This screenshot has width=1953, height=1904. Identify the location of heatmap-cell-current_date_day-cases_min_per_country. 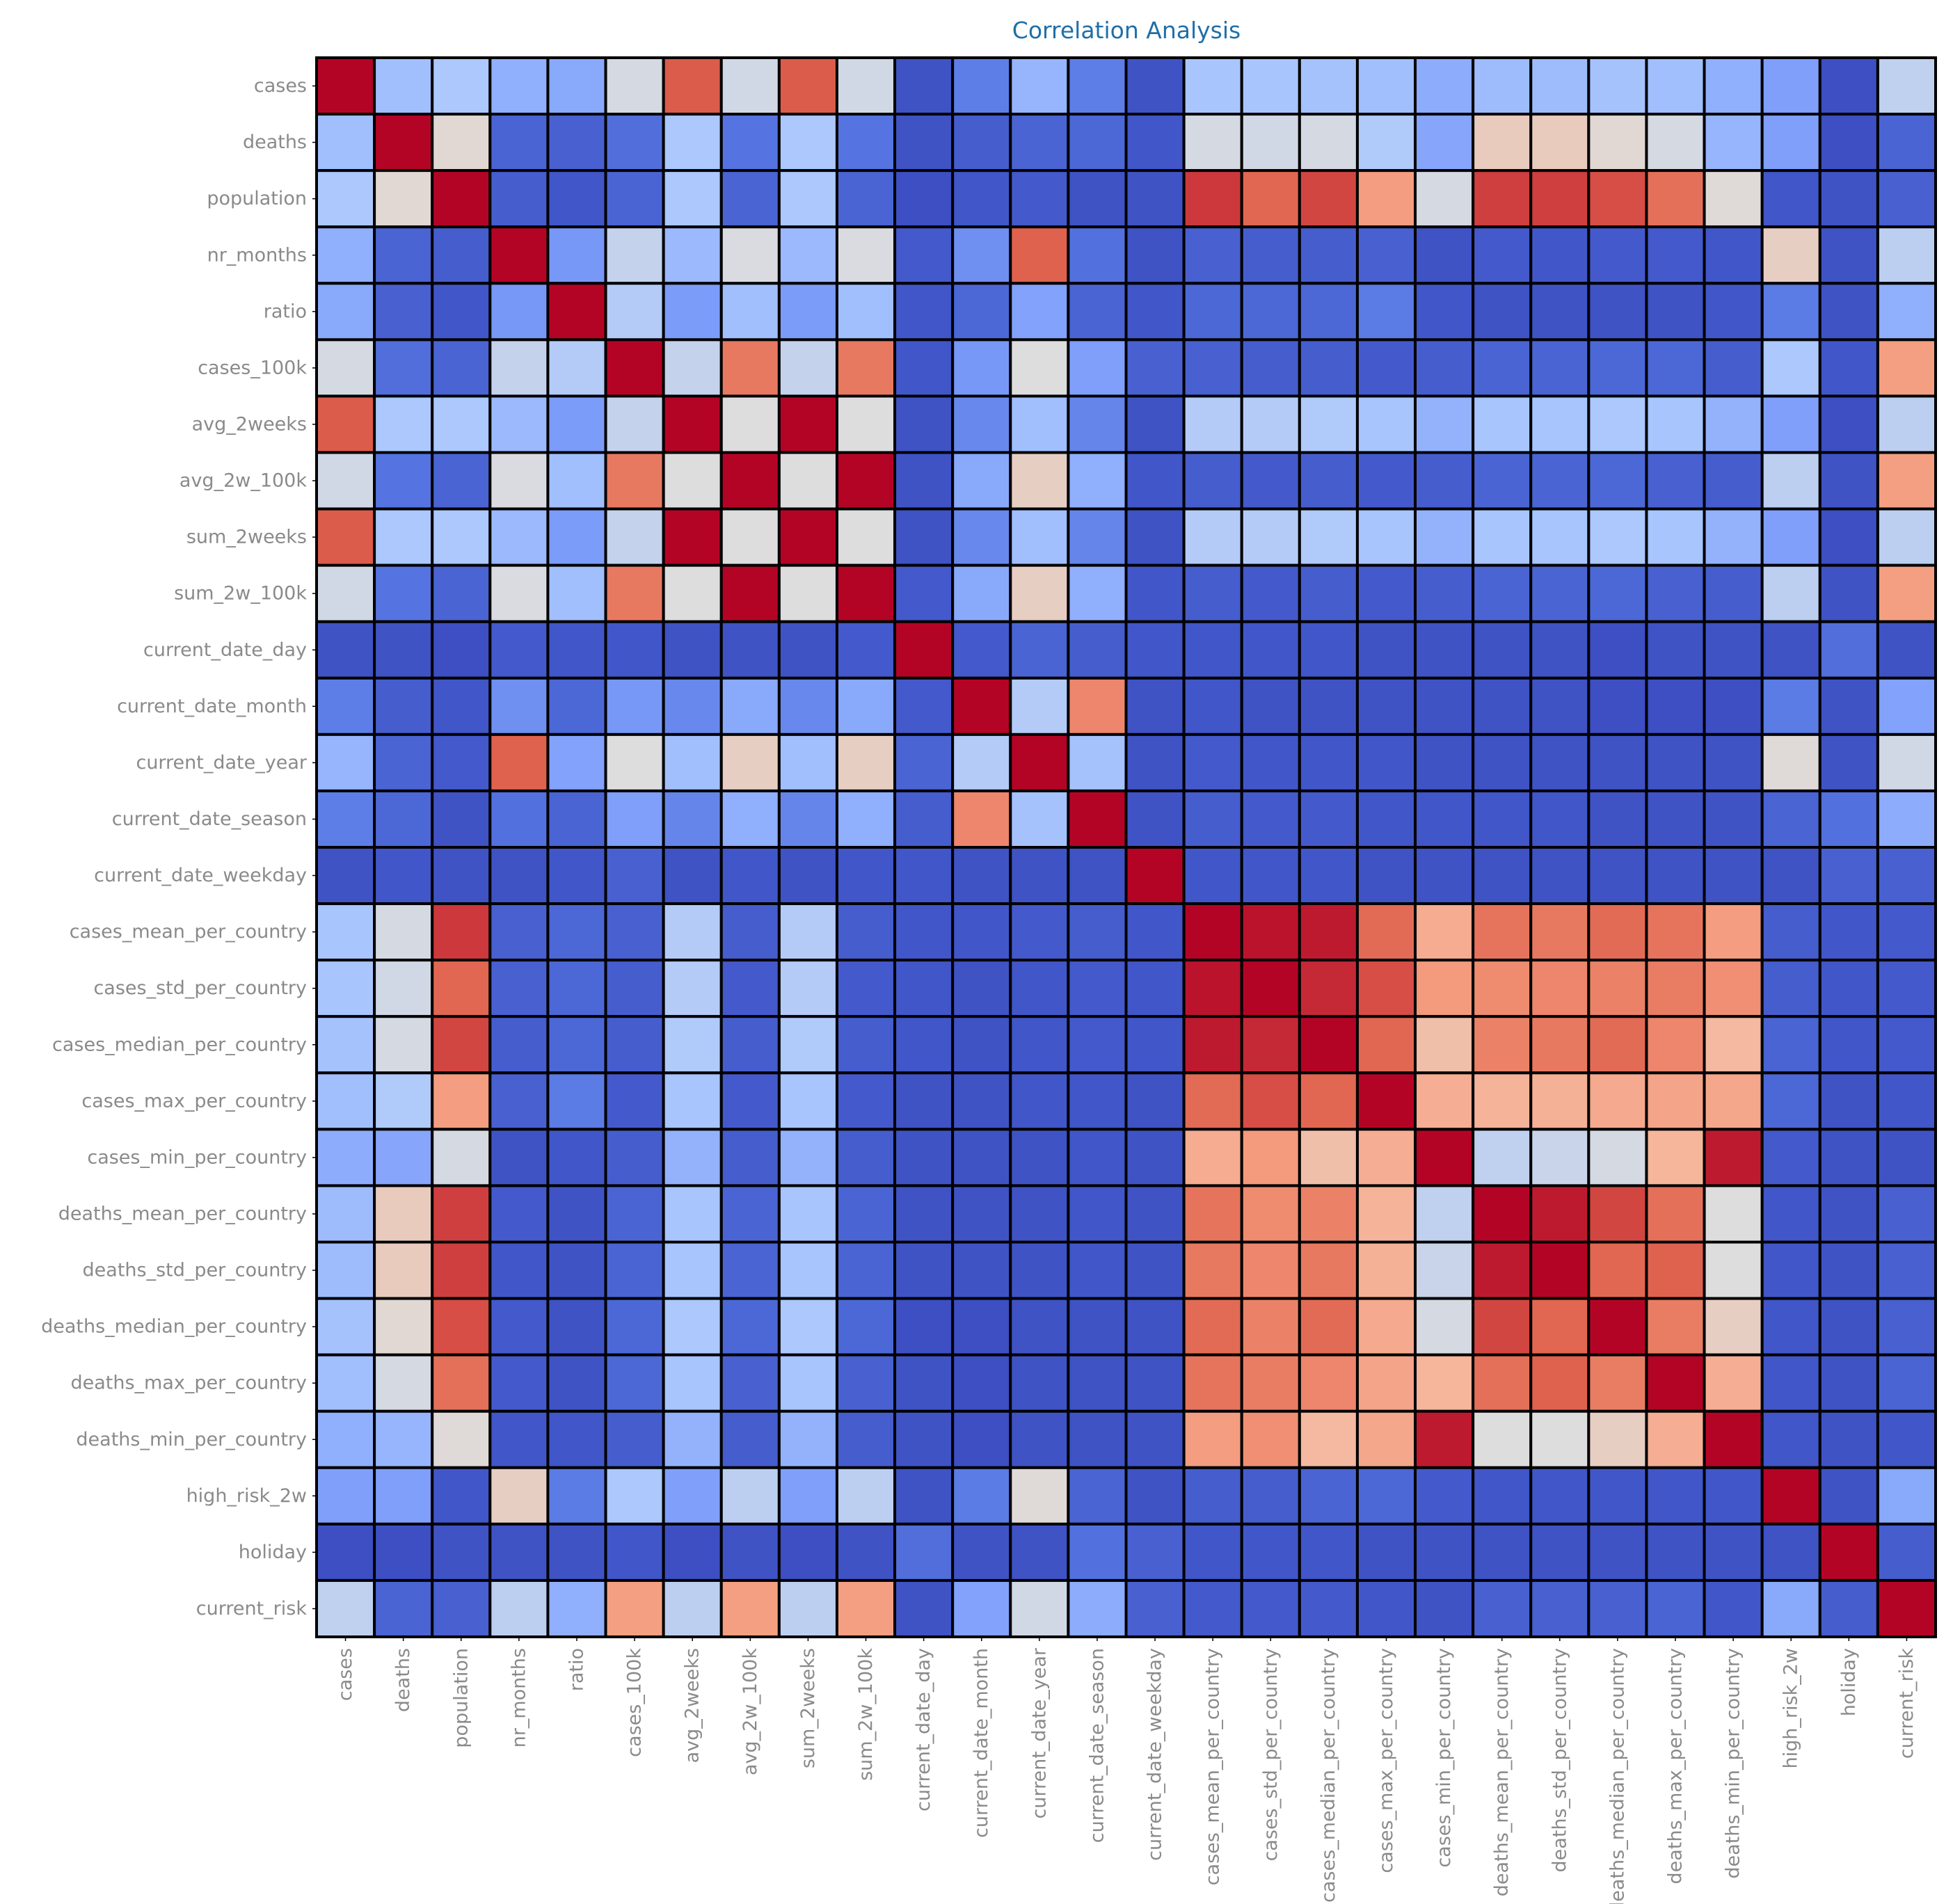
(1444, 650).